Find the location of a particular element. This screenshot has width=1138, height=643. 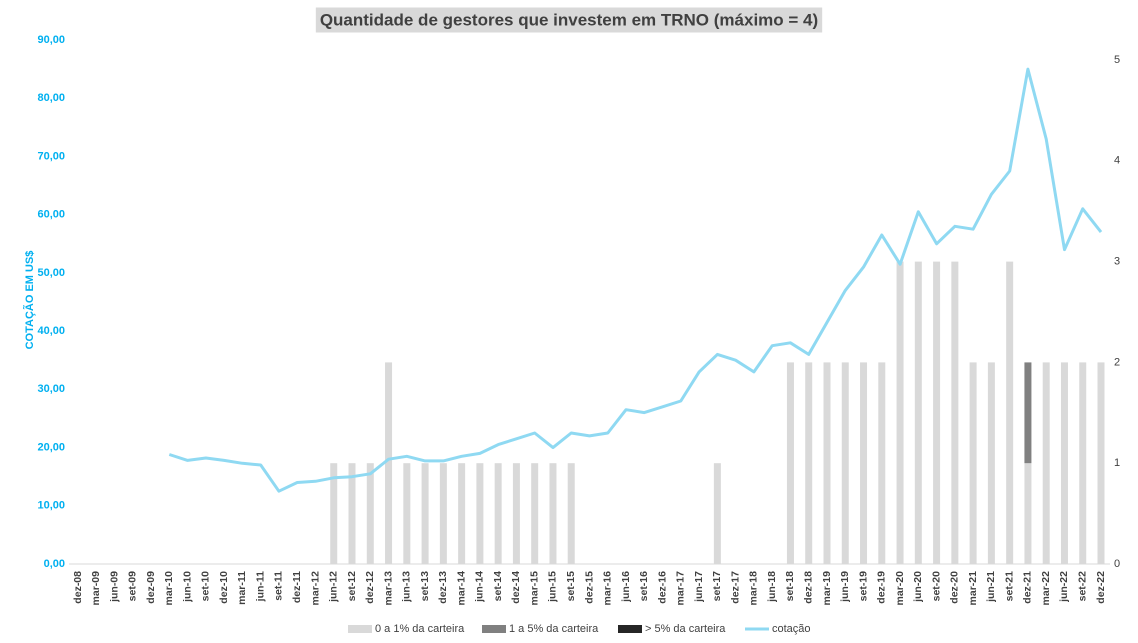

y2-tick-label: 5 is located at coordinates (1117, 60).